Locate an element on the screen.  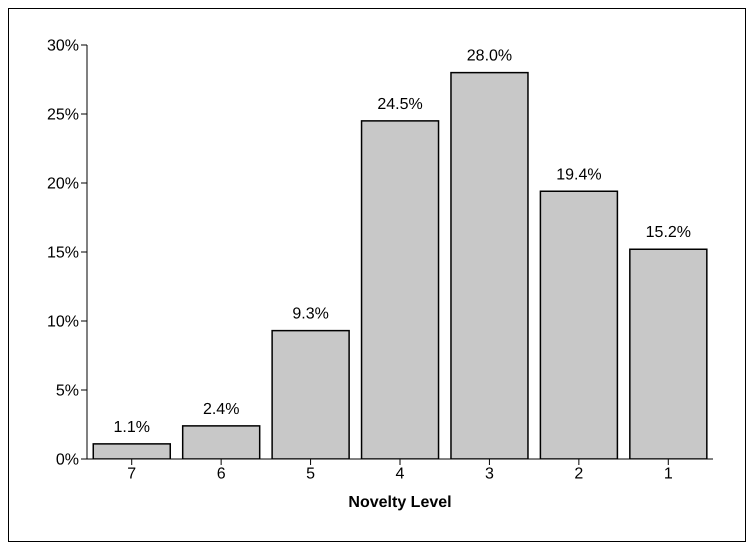
x-tick-label: 4 is located at coordinates (400, 473).